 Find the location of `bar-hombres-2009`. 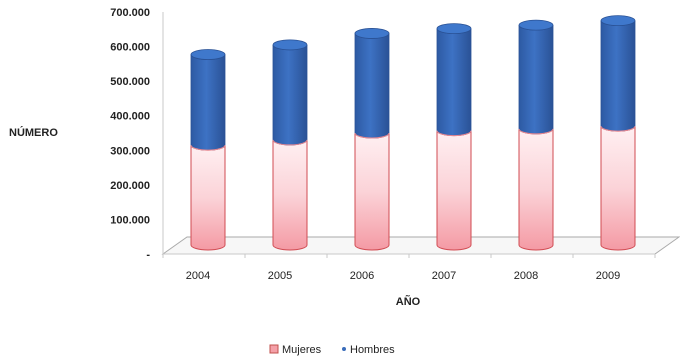

bar-hombres-2009 is located at coordinates (618, 76).